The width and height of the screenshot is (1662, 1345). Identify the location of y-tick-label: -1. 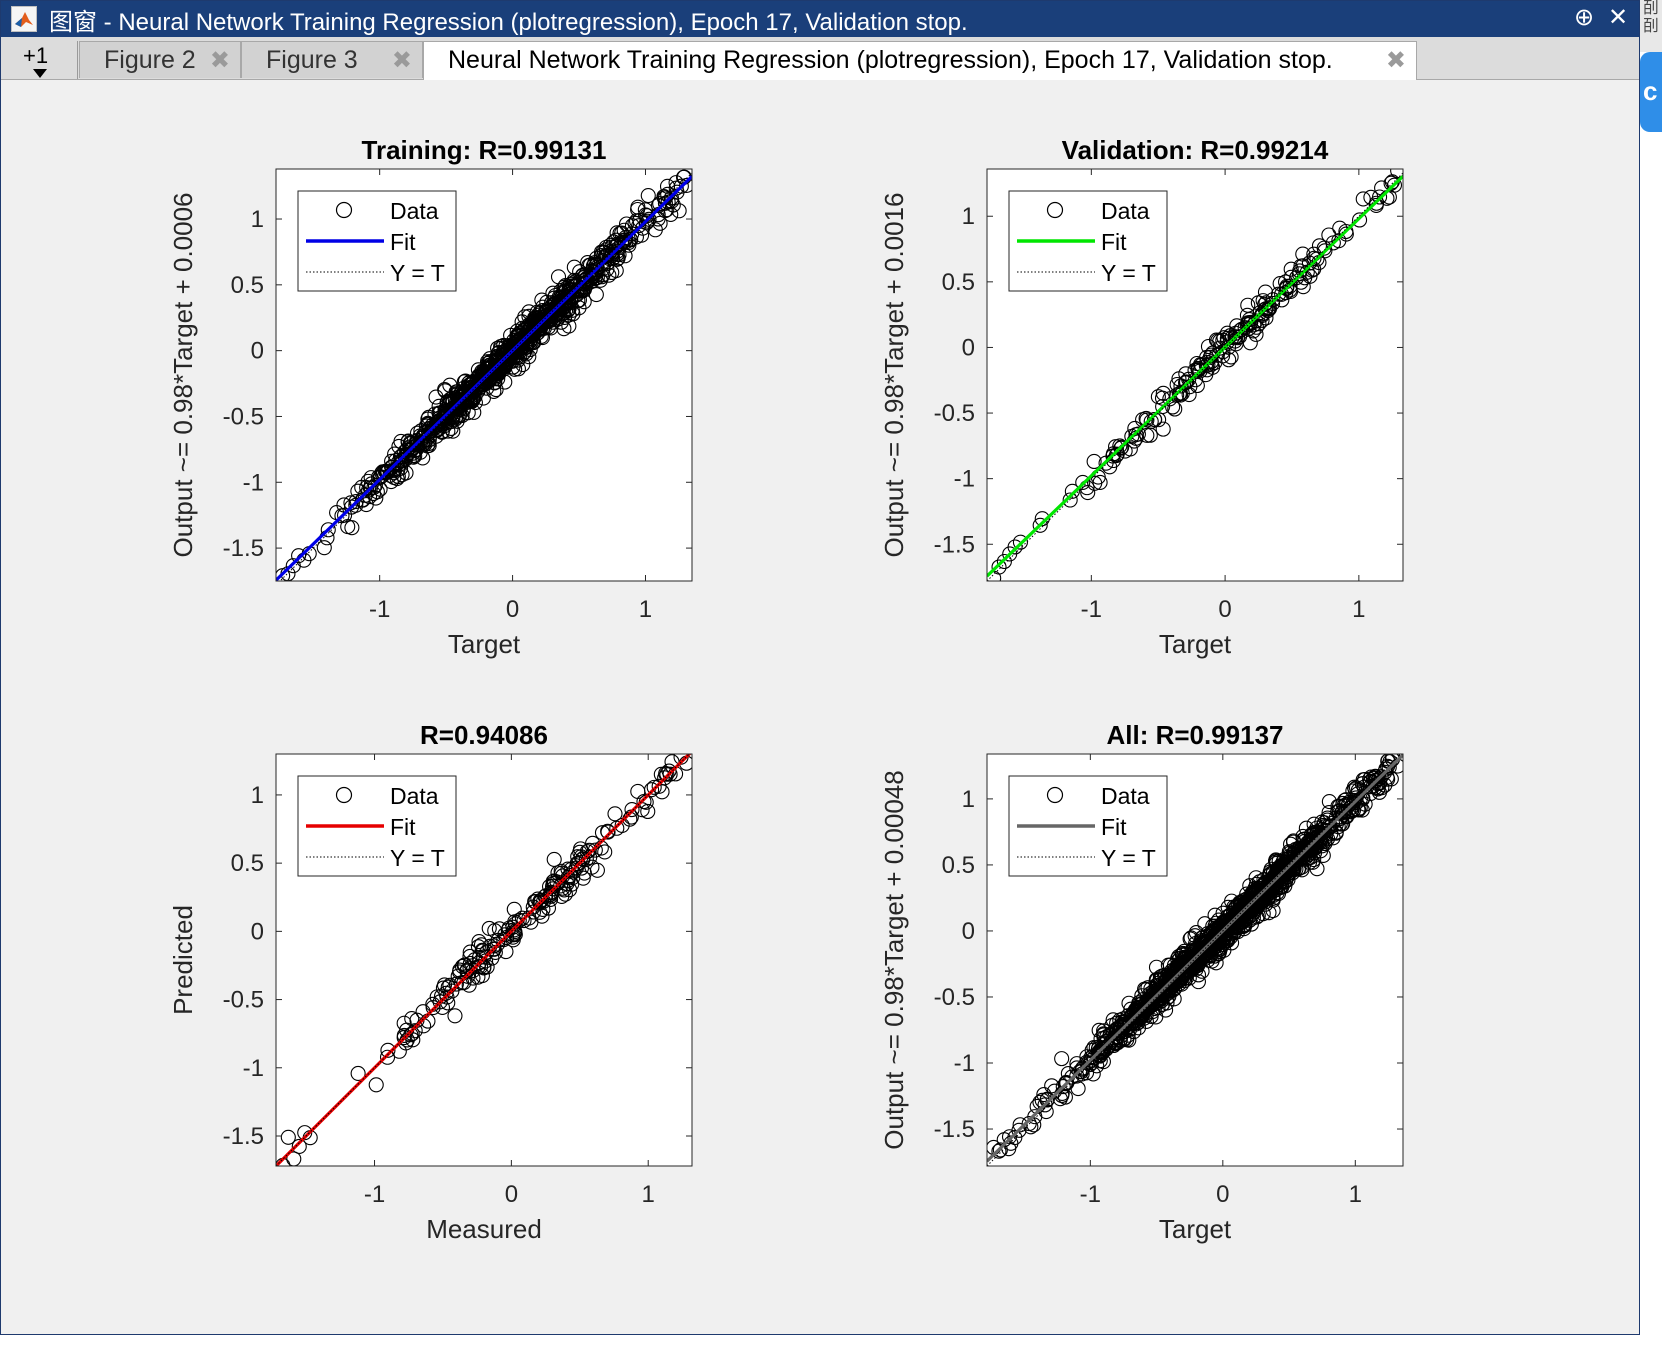
(964, 1063).